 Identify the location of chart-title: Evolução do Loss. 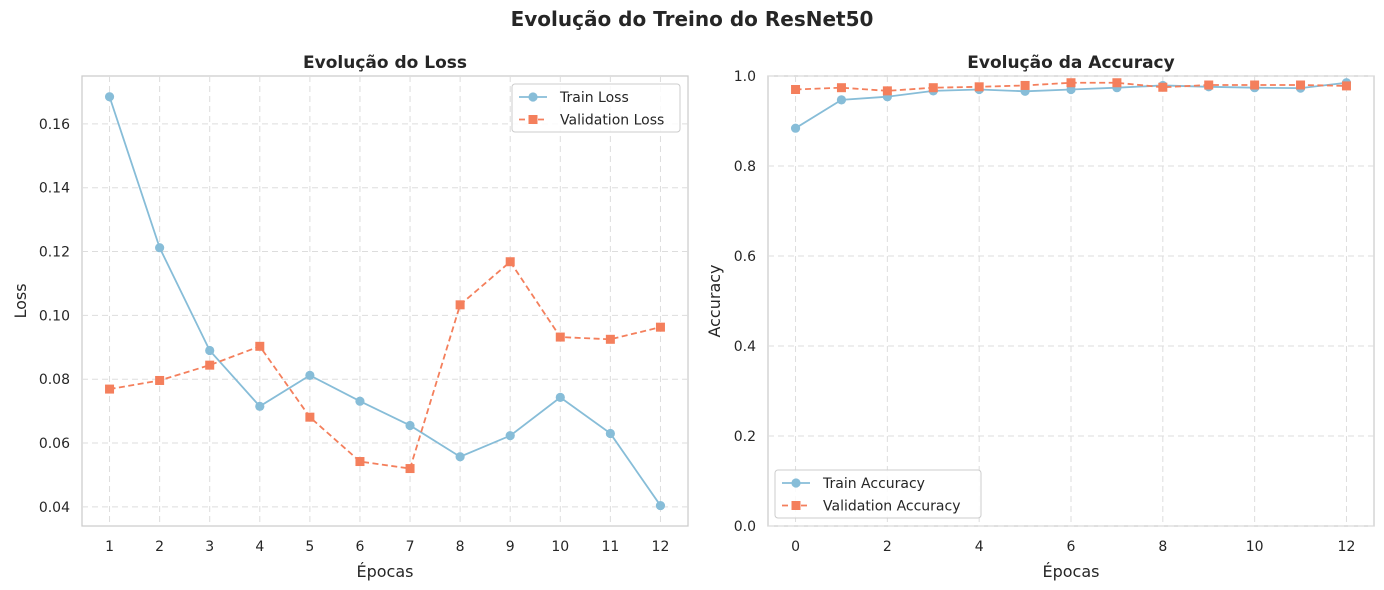
(385, 63).